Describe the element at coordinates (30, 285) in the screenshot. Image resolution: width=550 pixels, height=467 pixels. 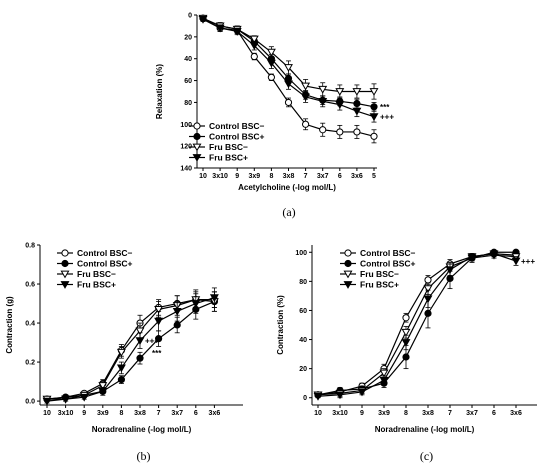
I see `y-tick-label: 0.6` at that location.